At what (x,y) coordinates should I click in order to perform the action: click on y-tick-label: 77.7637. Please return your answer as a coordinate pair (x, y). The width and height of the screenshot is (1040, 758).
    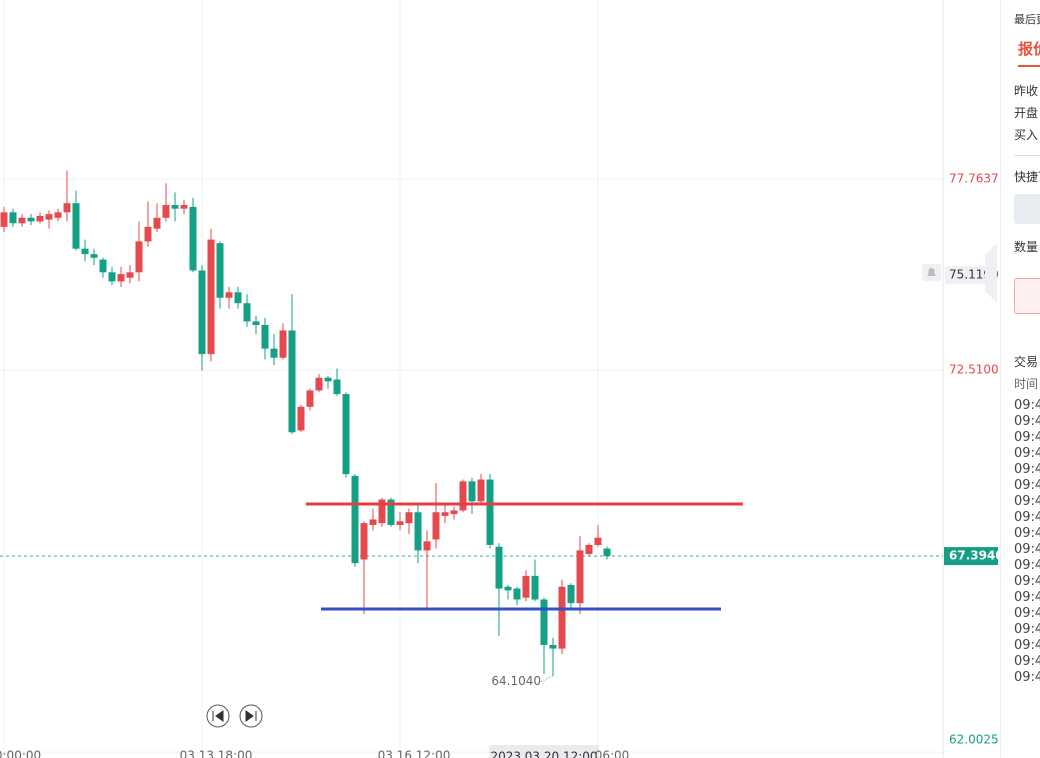
    Looking at the image, I should click on (974, 179).